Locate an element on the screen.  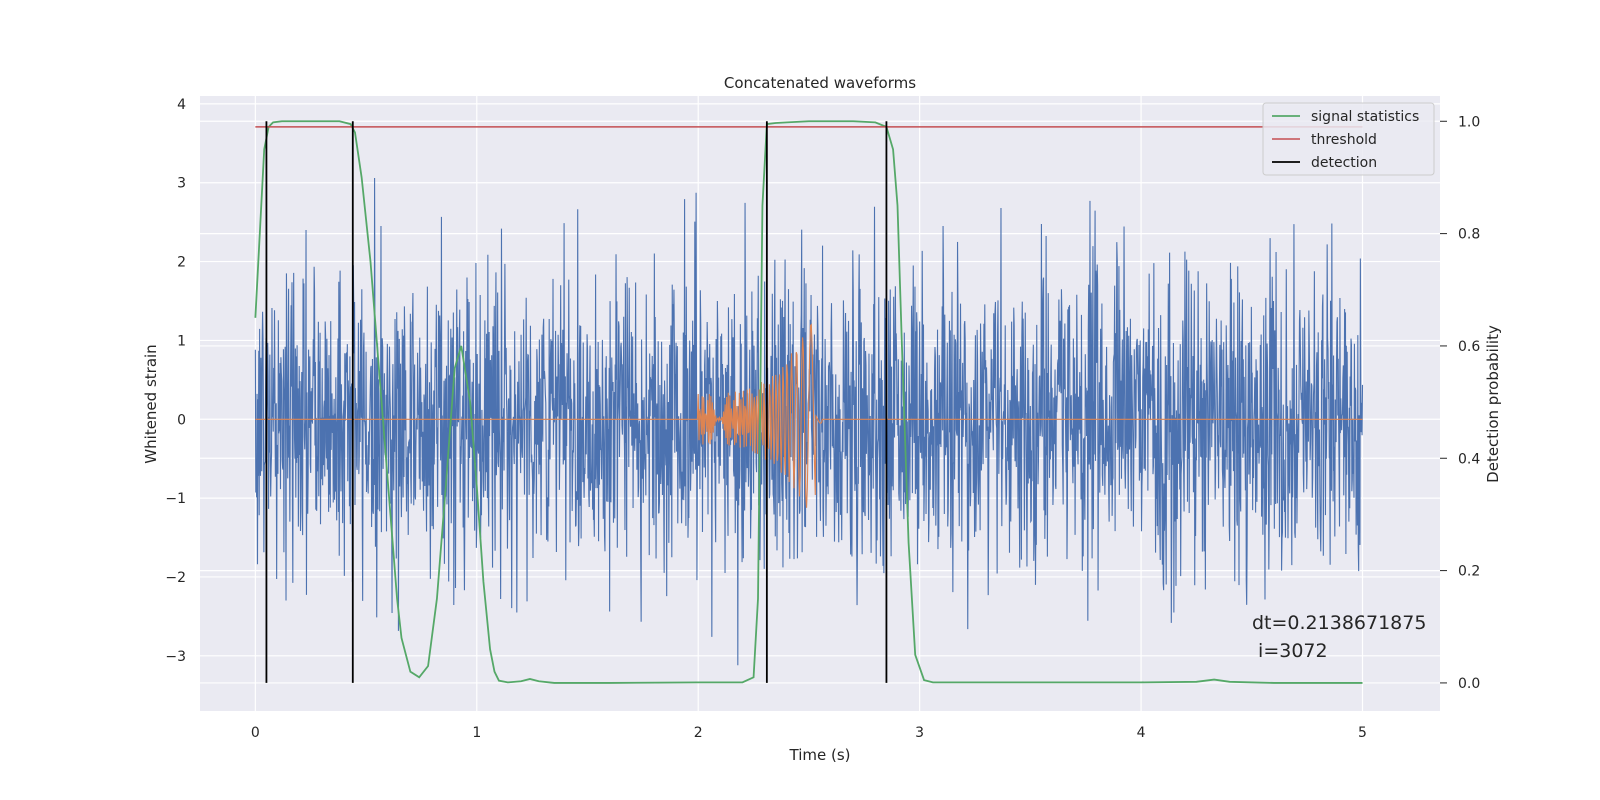
y-tick-label: 2 is located at coordinates (181, 263).